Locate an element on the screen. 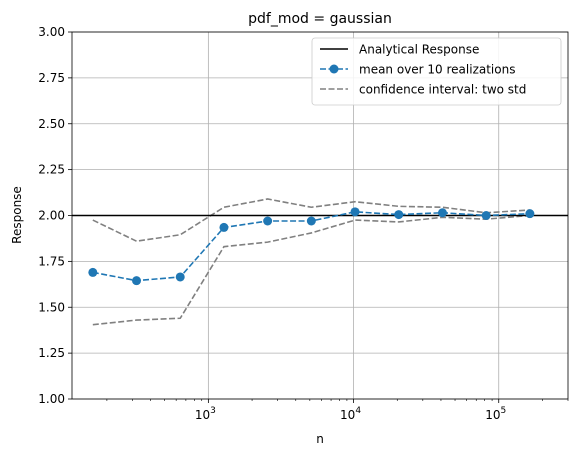 This screenshot has height=457, width=576. x-axis-label: n is located at coordinates (320, 439).